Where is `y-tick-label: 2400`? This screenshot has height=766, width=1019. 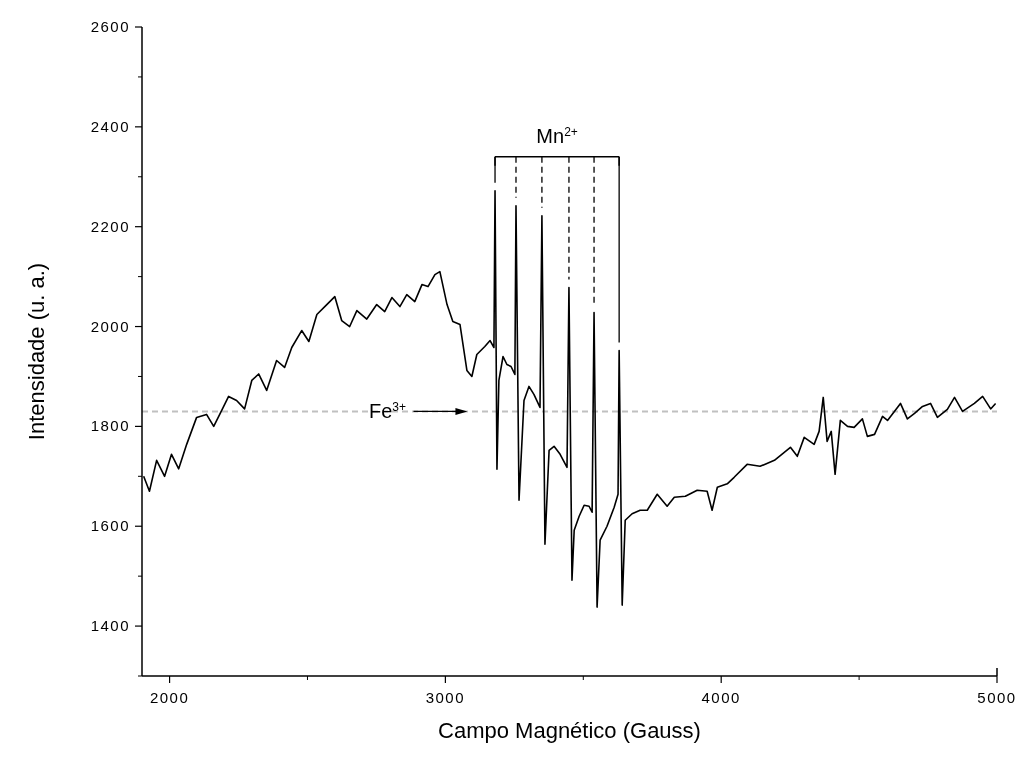 y-tick-label: 2400 is located at coordinates (110, 126).